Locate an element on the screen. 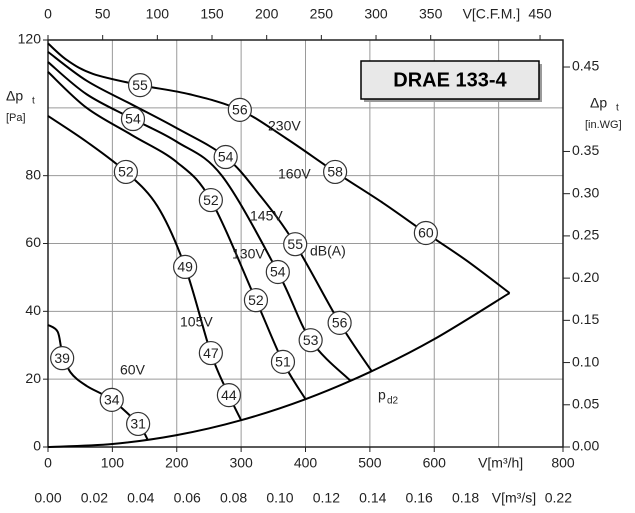 This screenshot has height=513, width=635. curve-label-sub: d2 is located at coordinates (393, 401).